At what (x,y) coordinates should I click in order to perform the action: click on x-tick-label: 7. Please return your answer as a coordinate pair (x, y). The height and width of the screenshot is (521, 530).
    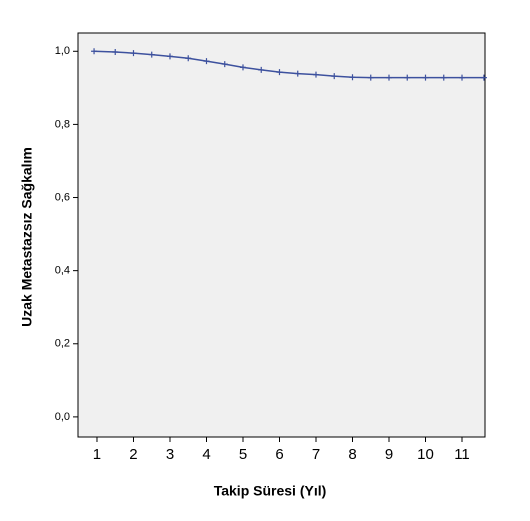
    Looking at the image, I should click on (316, 454).